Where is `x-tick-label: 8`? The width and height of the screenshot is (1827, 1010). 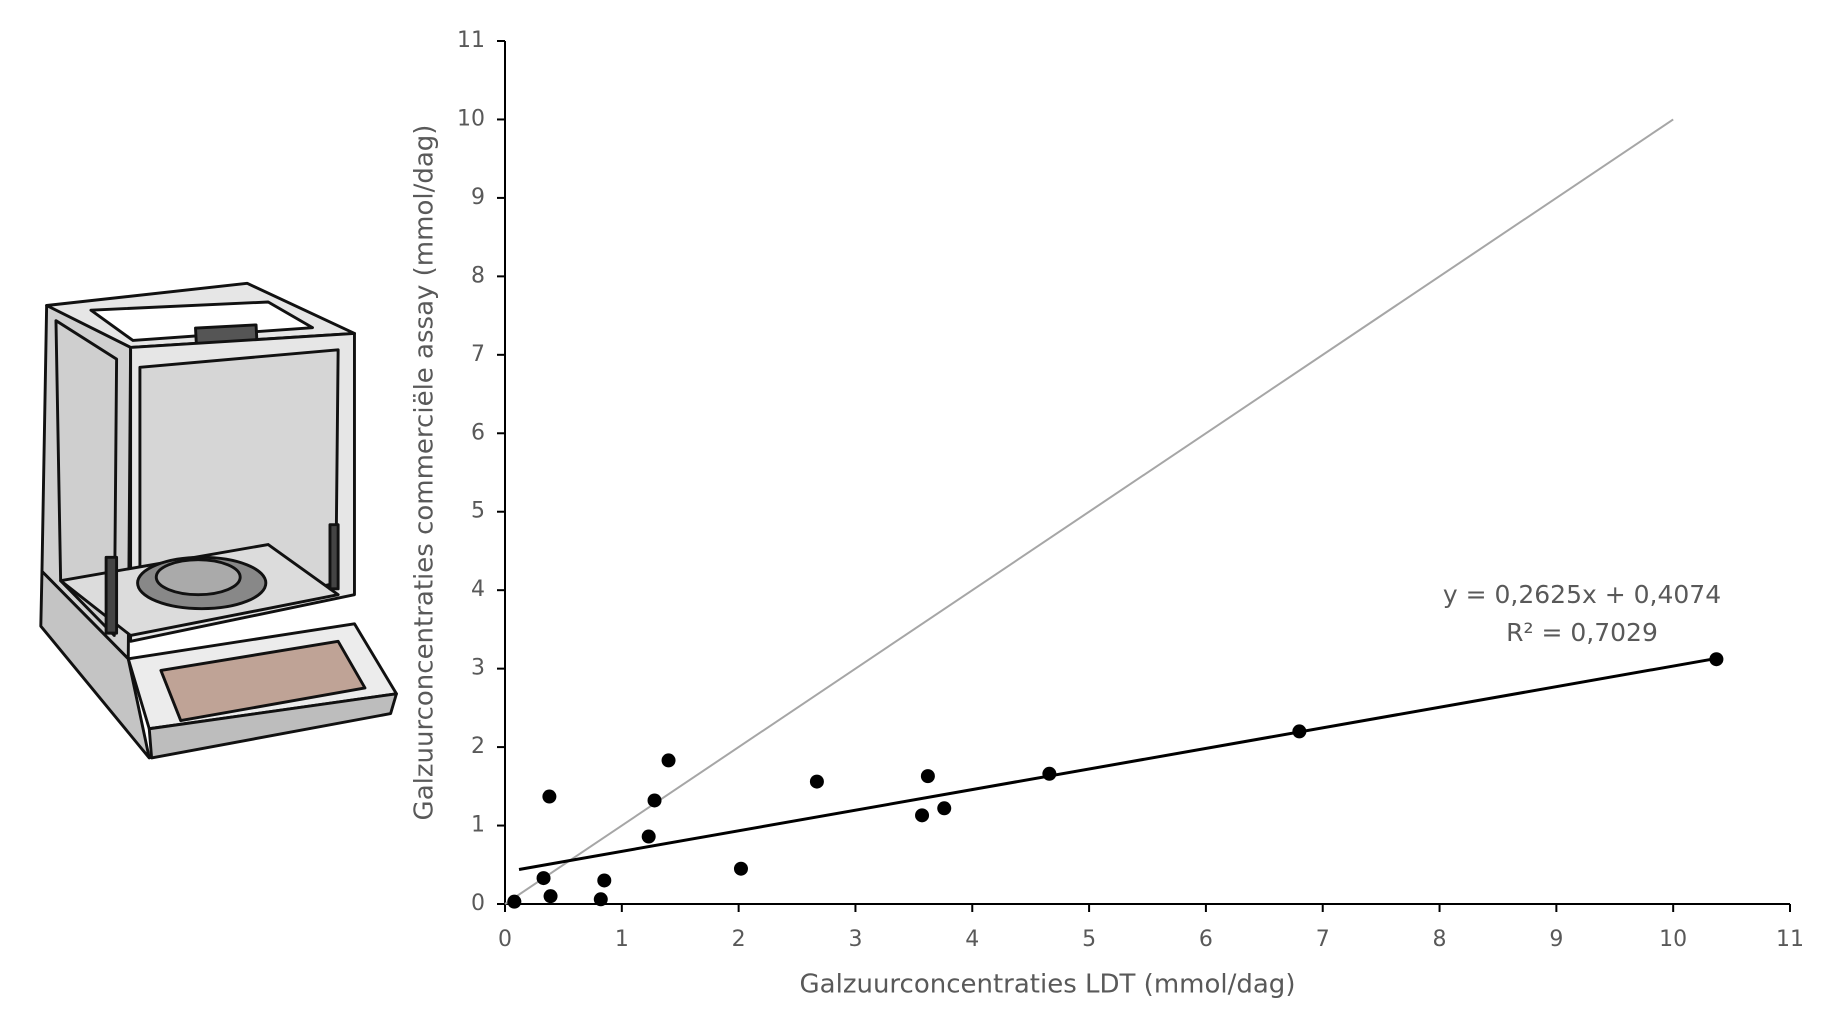
x-tick-label: 8 is located at coordinates (1440, 939).